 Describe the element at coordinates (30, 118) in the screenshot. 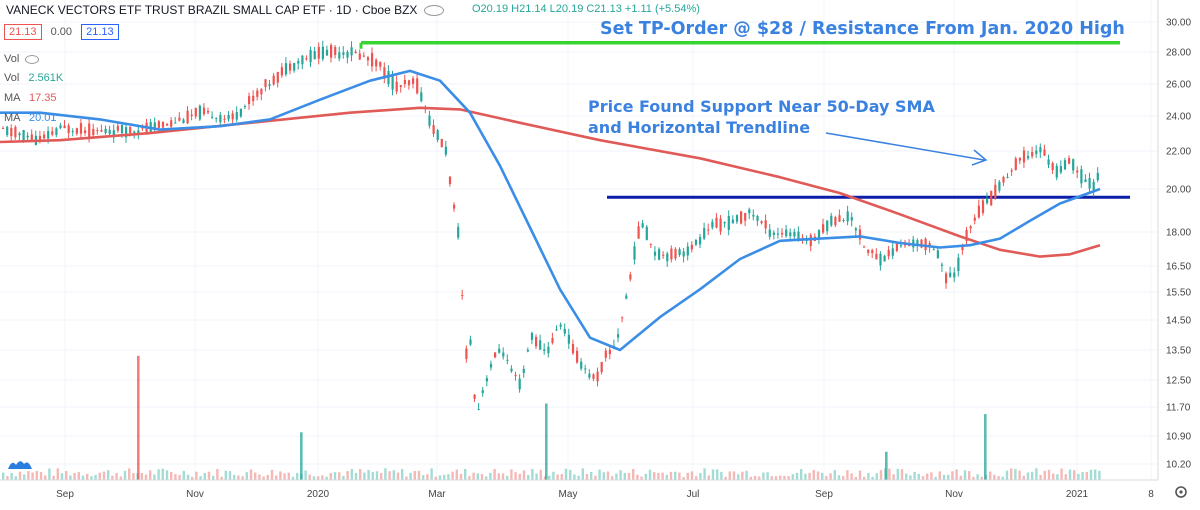

I see `ma50-indicator: MA 20.01` at that location.